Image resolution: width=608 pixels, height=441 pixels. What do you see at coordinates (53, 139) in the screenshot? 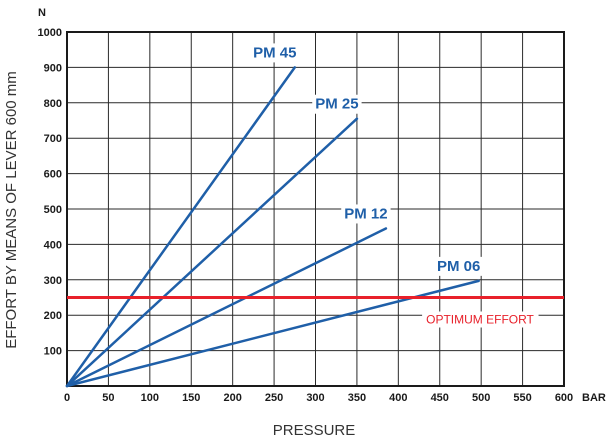
I see `y-tick-label: 700` at bounding box center [53, 139].